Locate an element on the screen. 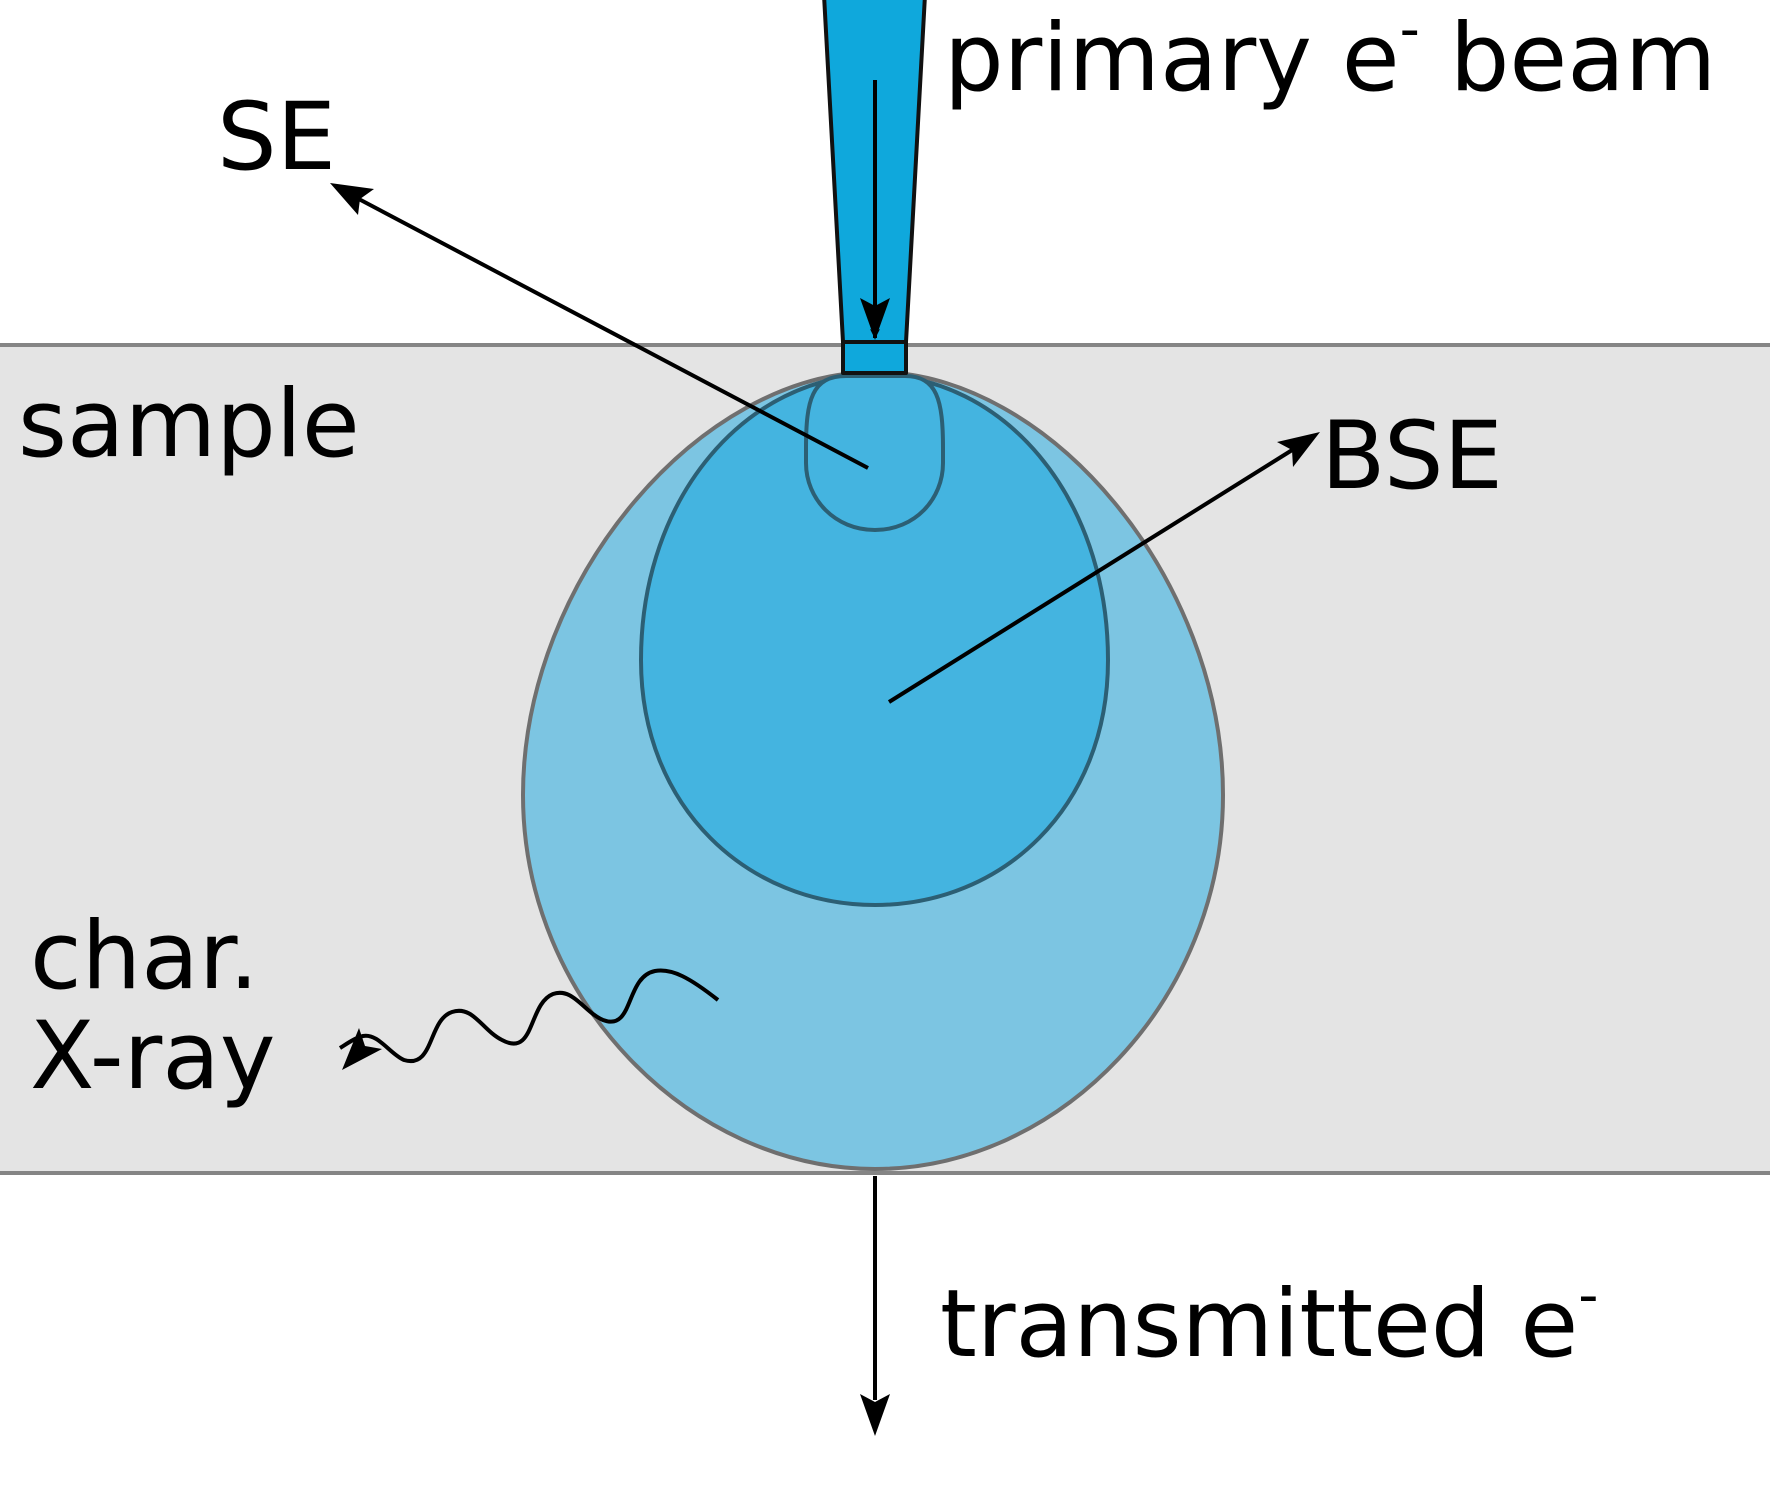  char-xray-label-line2: X-ray is located at coordinates (153, 1056).